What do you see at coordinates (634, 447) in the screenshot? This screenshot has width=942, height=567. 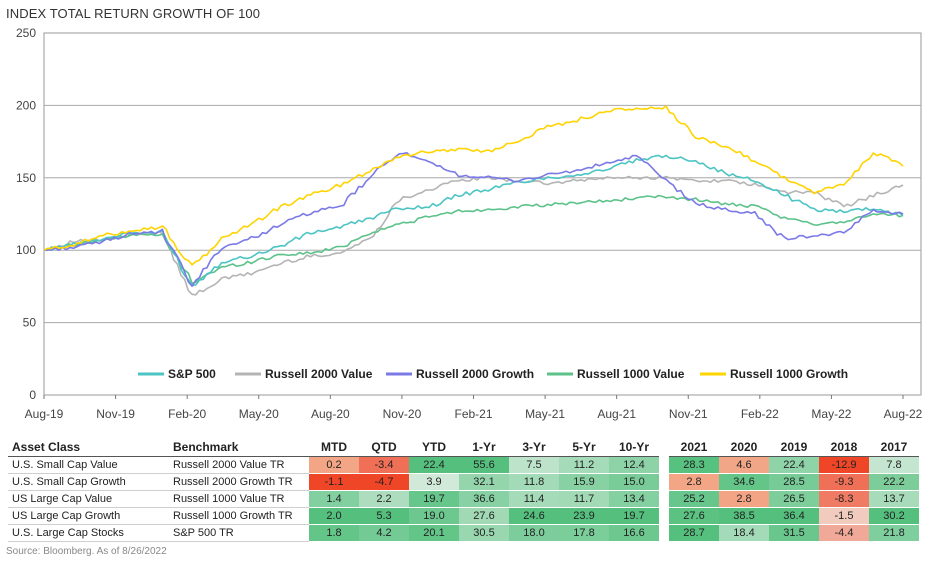 I see `column-header: 10-Yr` at bounding box center [634, 447].